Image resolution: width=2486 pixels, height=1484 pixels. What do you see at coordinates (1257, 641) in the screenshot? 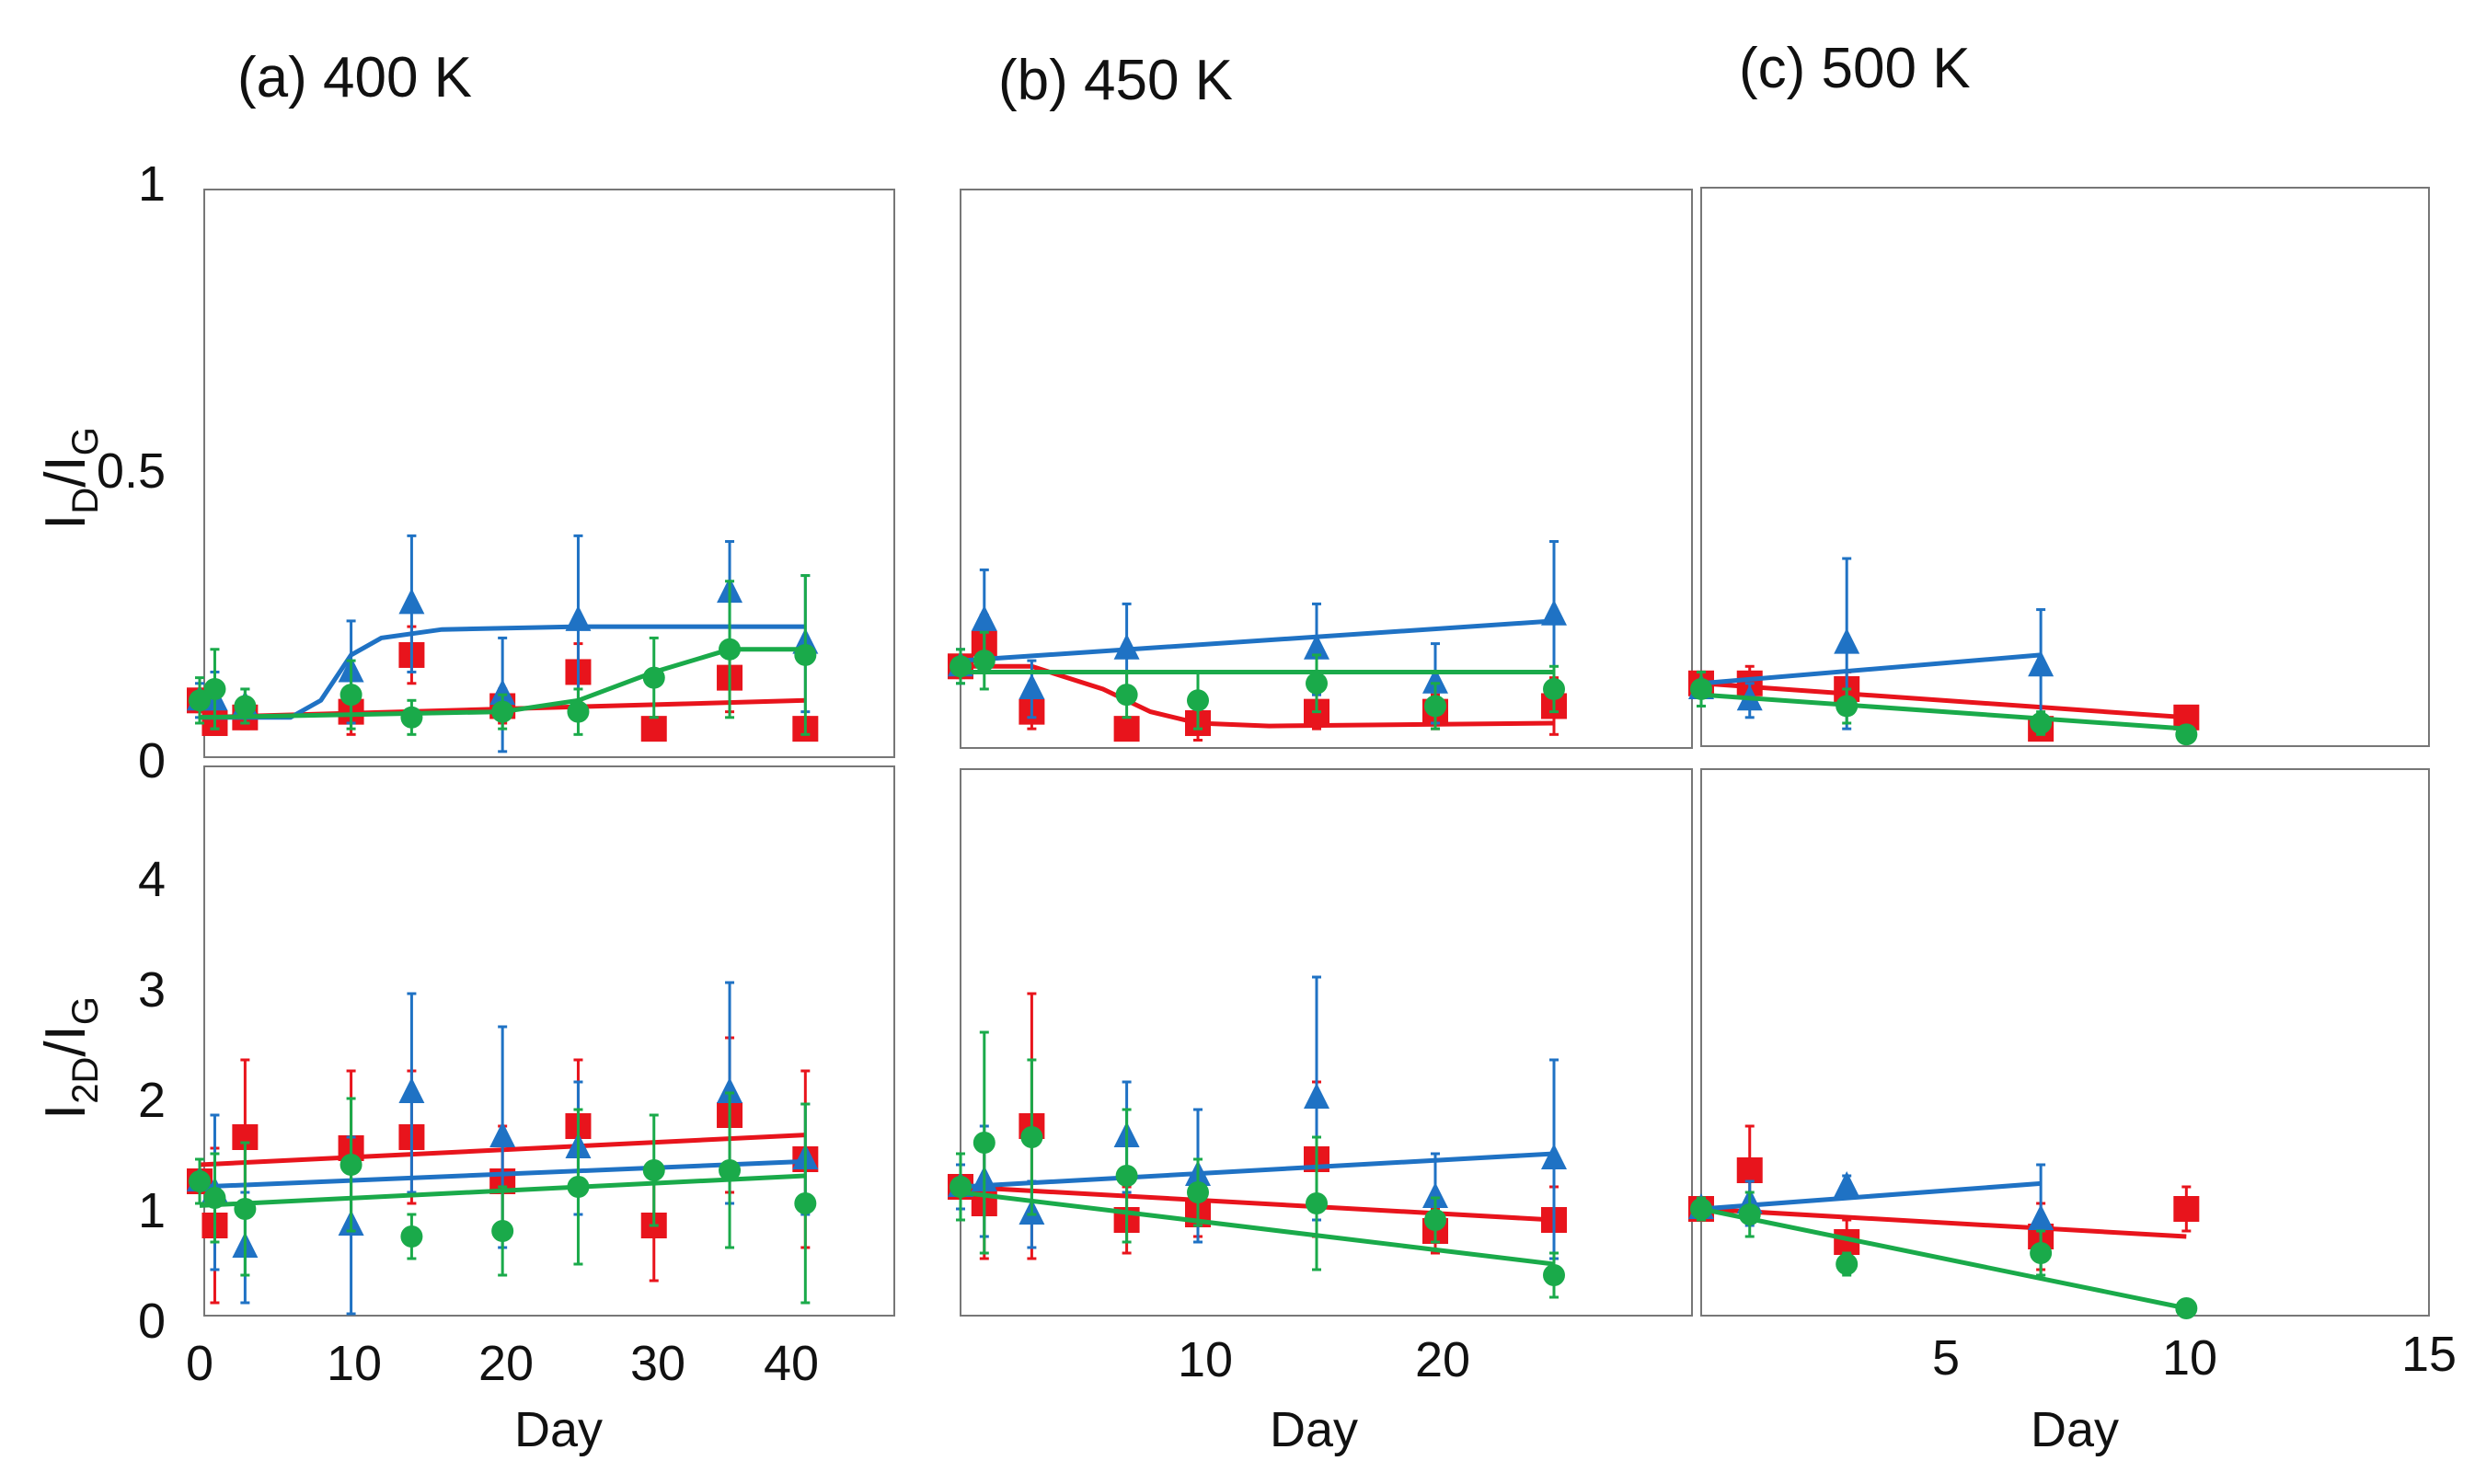
I see `plot-b-top` at bounding box center [1257, 641].